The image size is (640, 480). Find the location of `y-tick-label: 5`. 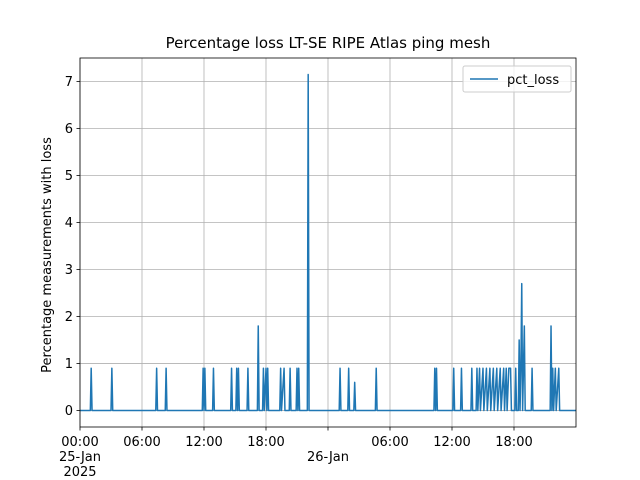

y-tick-label: 5 is located at coordinates (69, 176).